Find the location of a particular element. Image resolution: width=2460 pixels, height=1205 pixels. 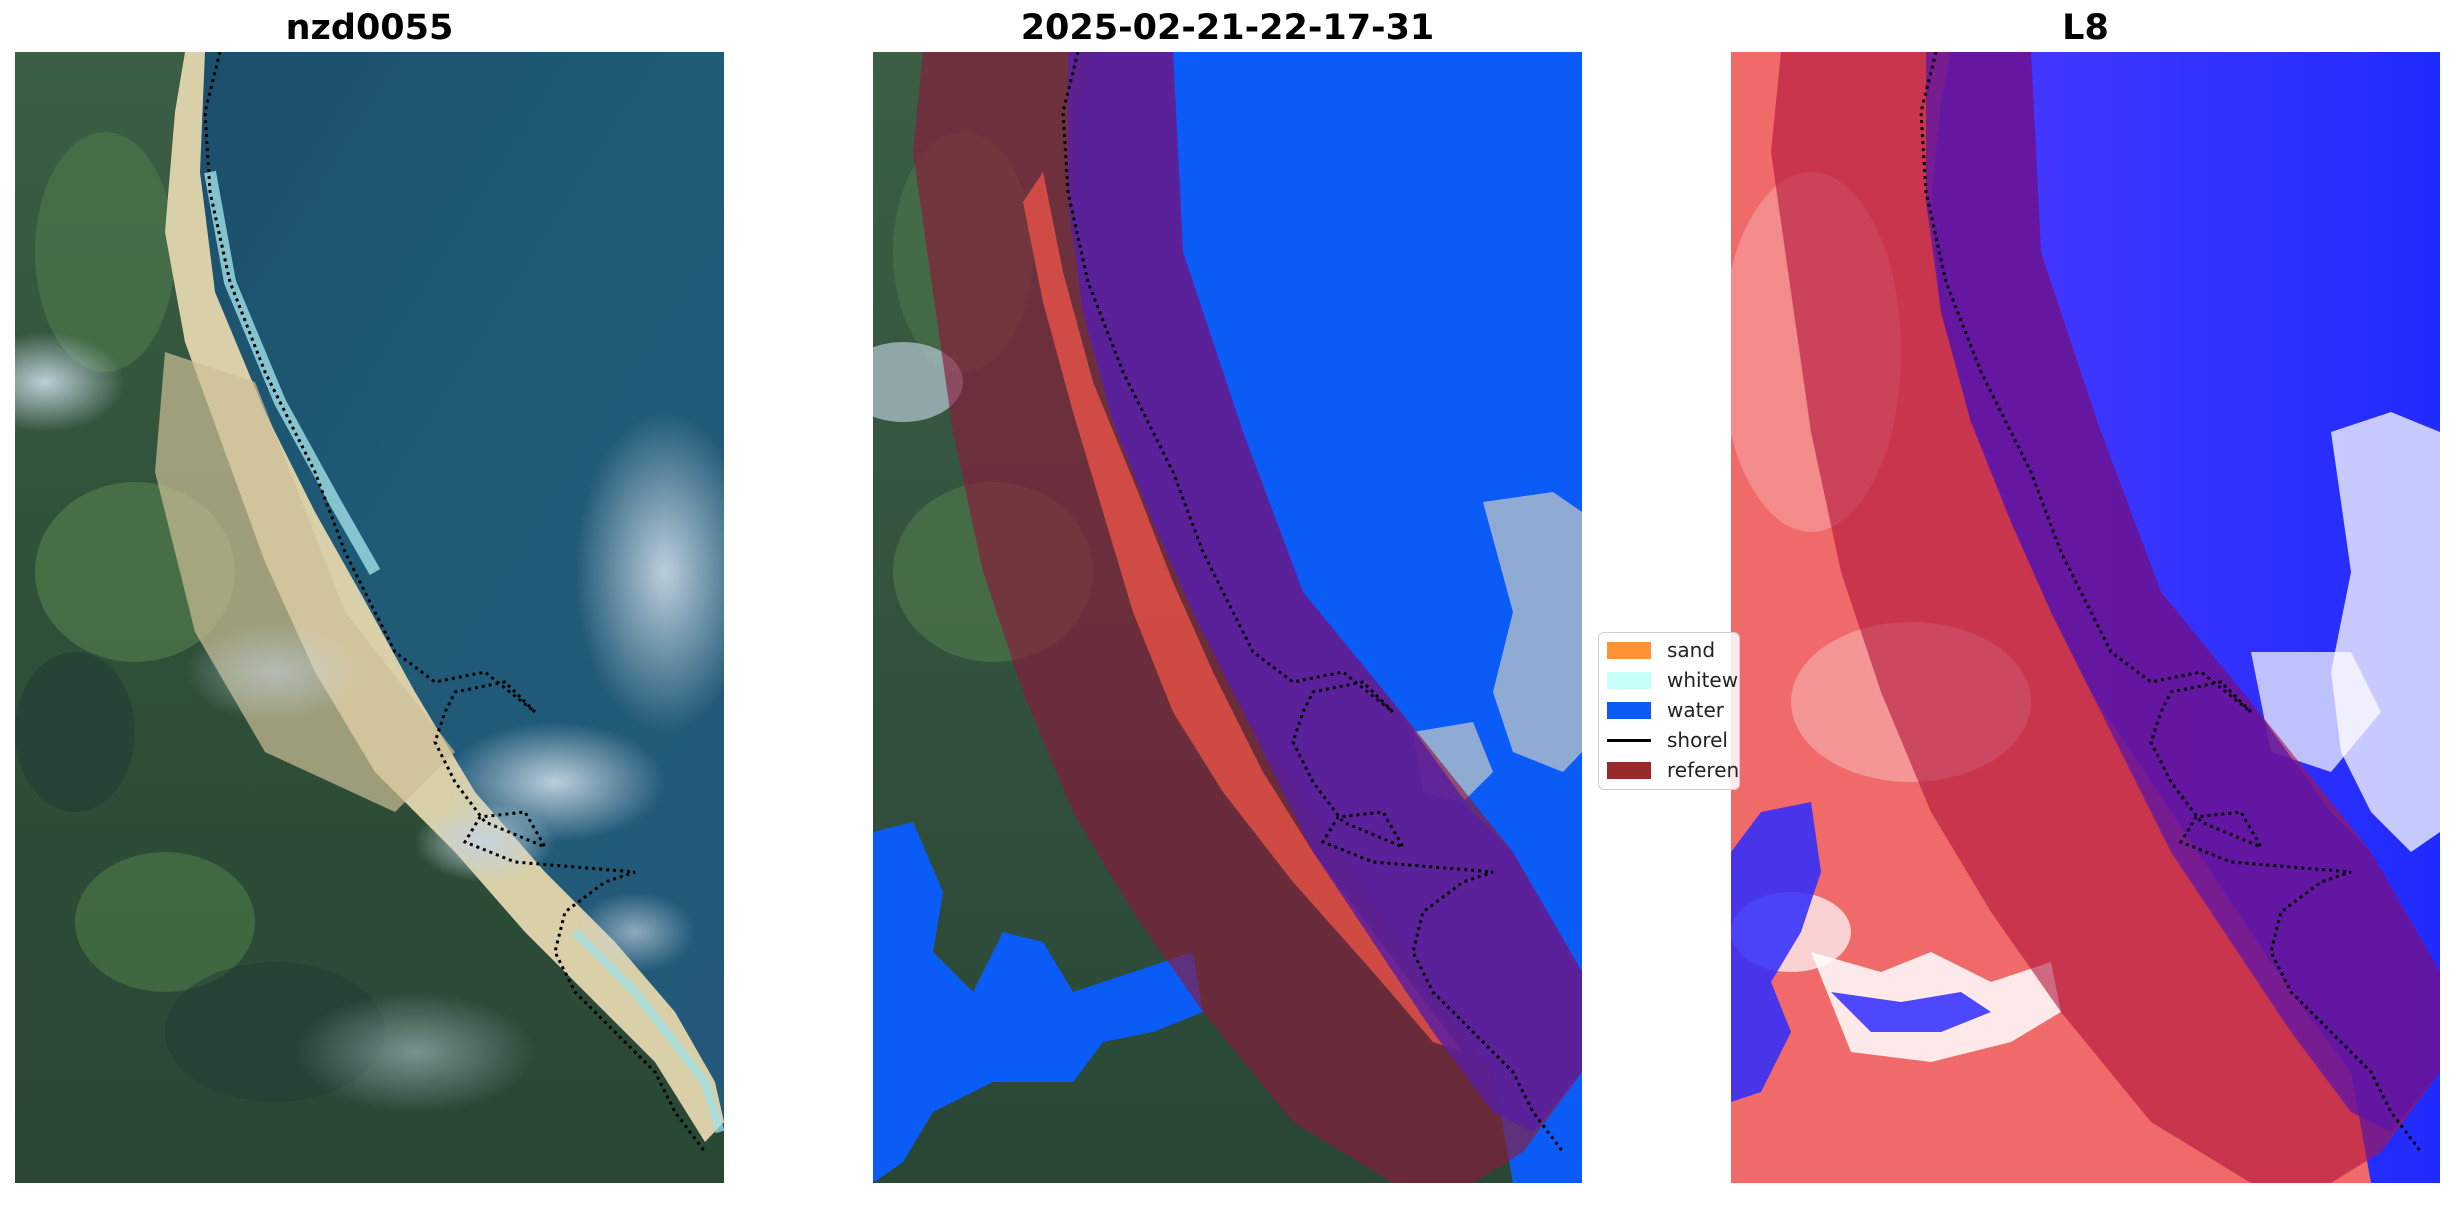

legend-label-whitewater: whitew is located at coordinates (1703, 680).